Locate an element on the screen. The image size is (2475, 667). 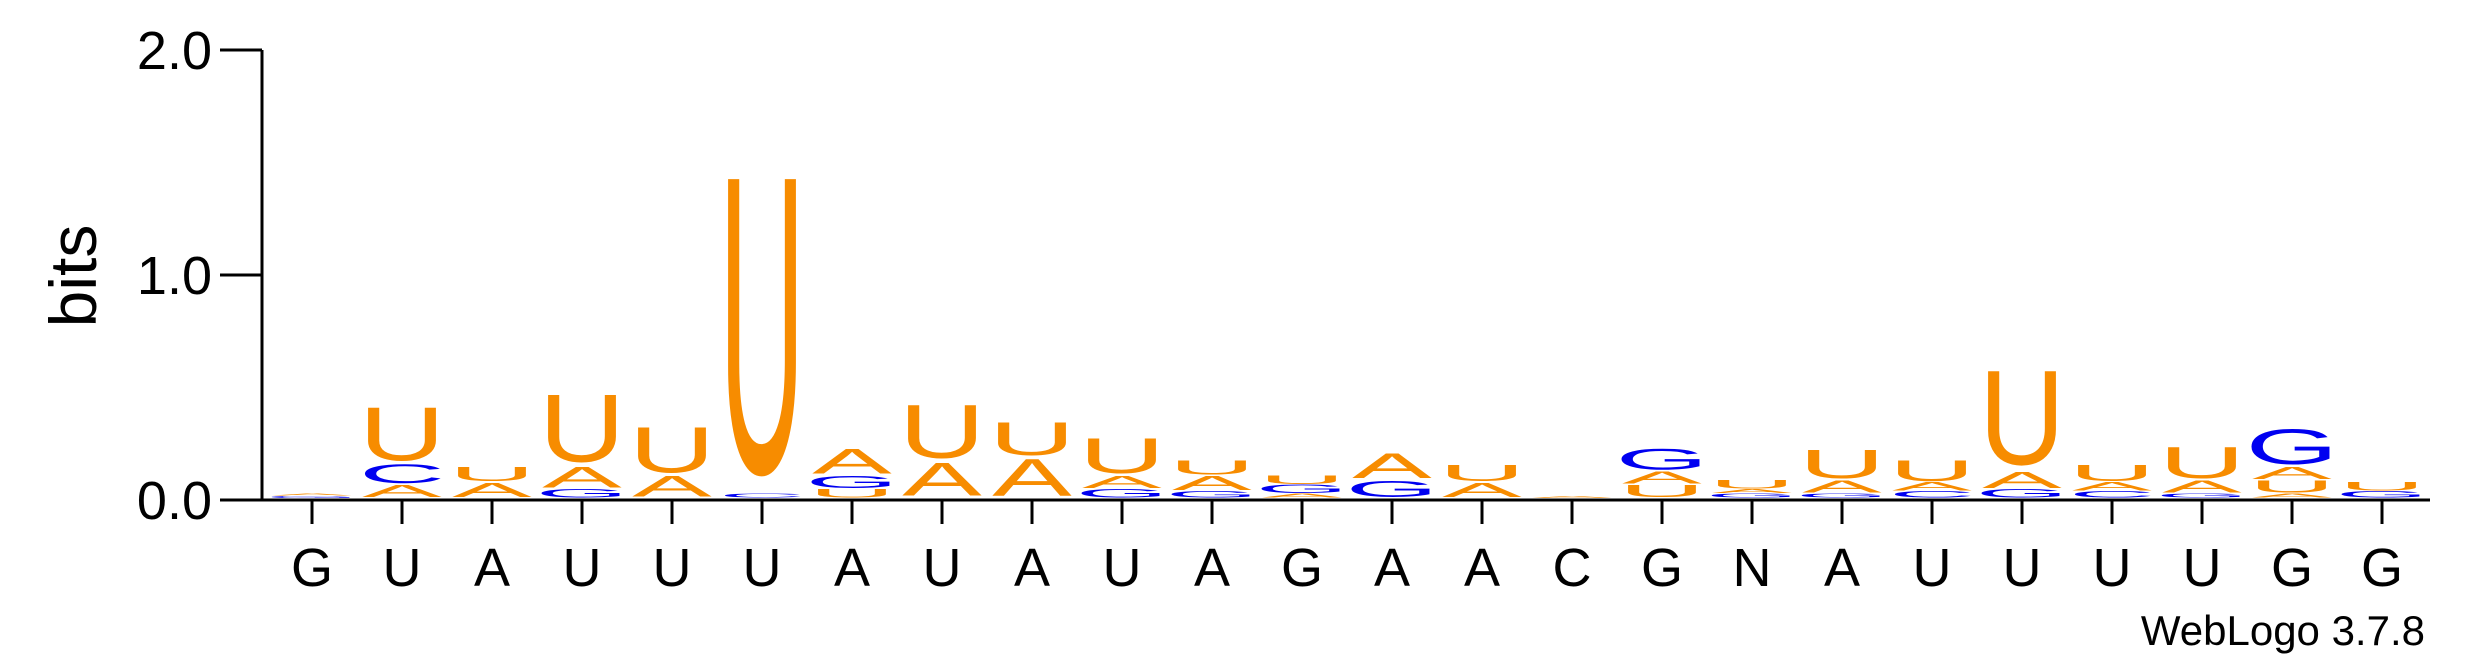
y-tick-label: 0.0 is located at coordinates (174, 501).